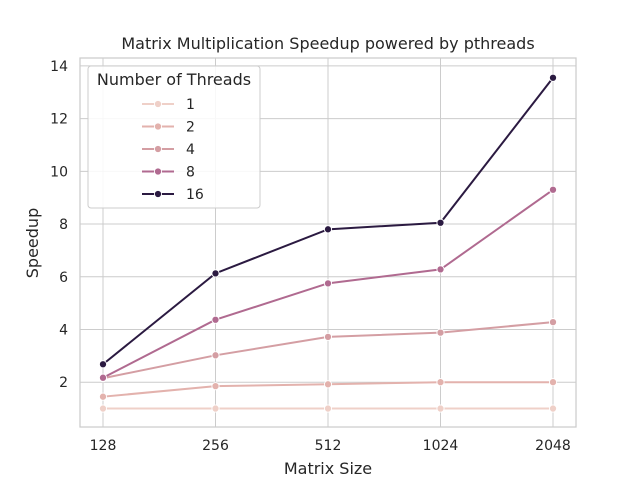 The height and width of the screenshot is (480, 640). I want to click on legend-entry: 2, so click(168, 128).